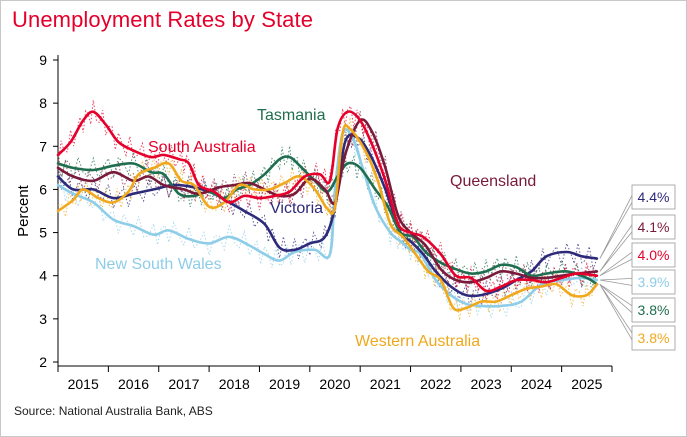 This screenshot has height=437, width=687. I want to click on chart-title: Unemployment Rates by State, so click(163, 19).